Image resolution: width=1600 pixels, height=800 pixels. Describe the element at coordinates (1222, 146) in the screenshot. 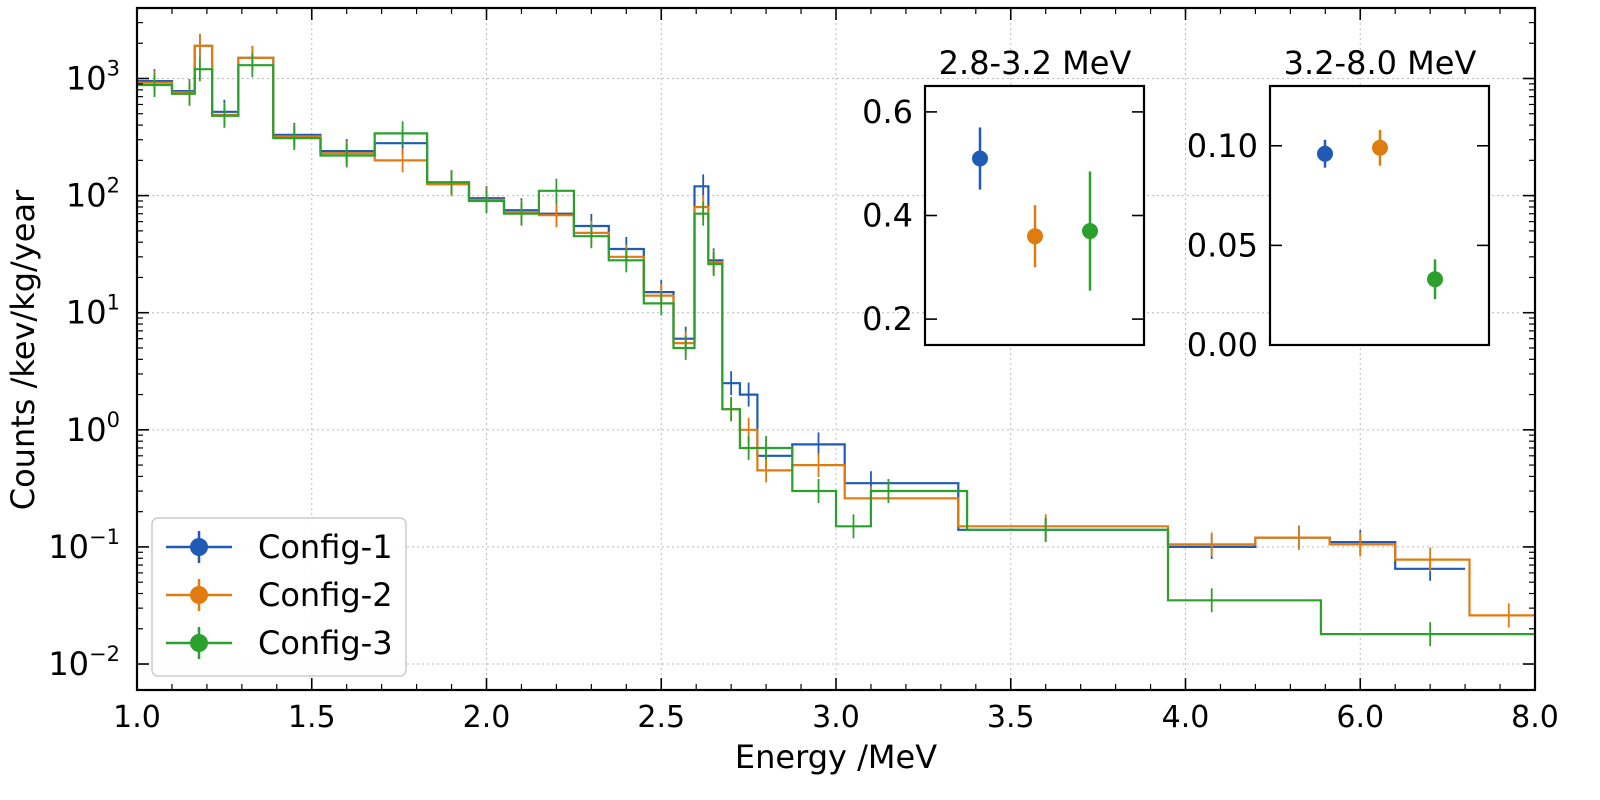

I see `inset-y-tick-label: 0.10` at that location.